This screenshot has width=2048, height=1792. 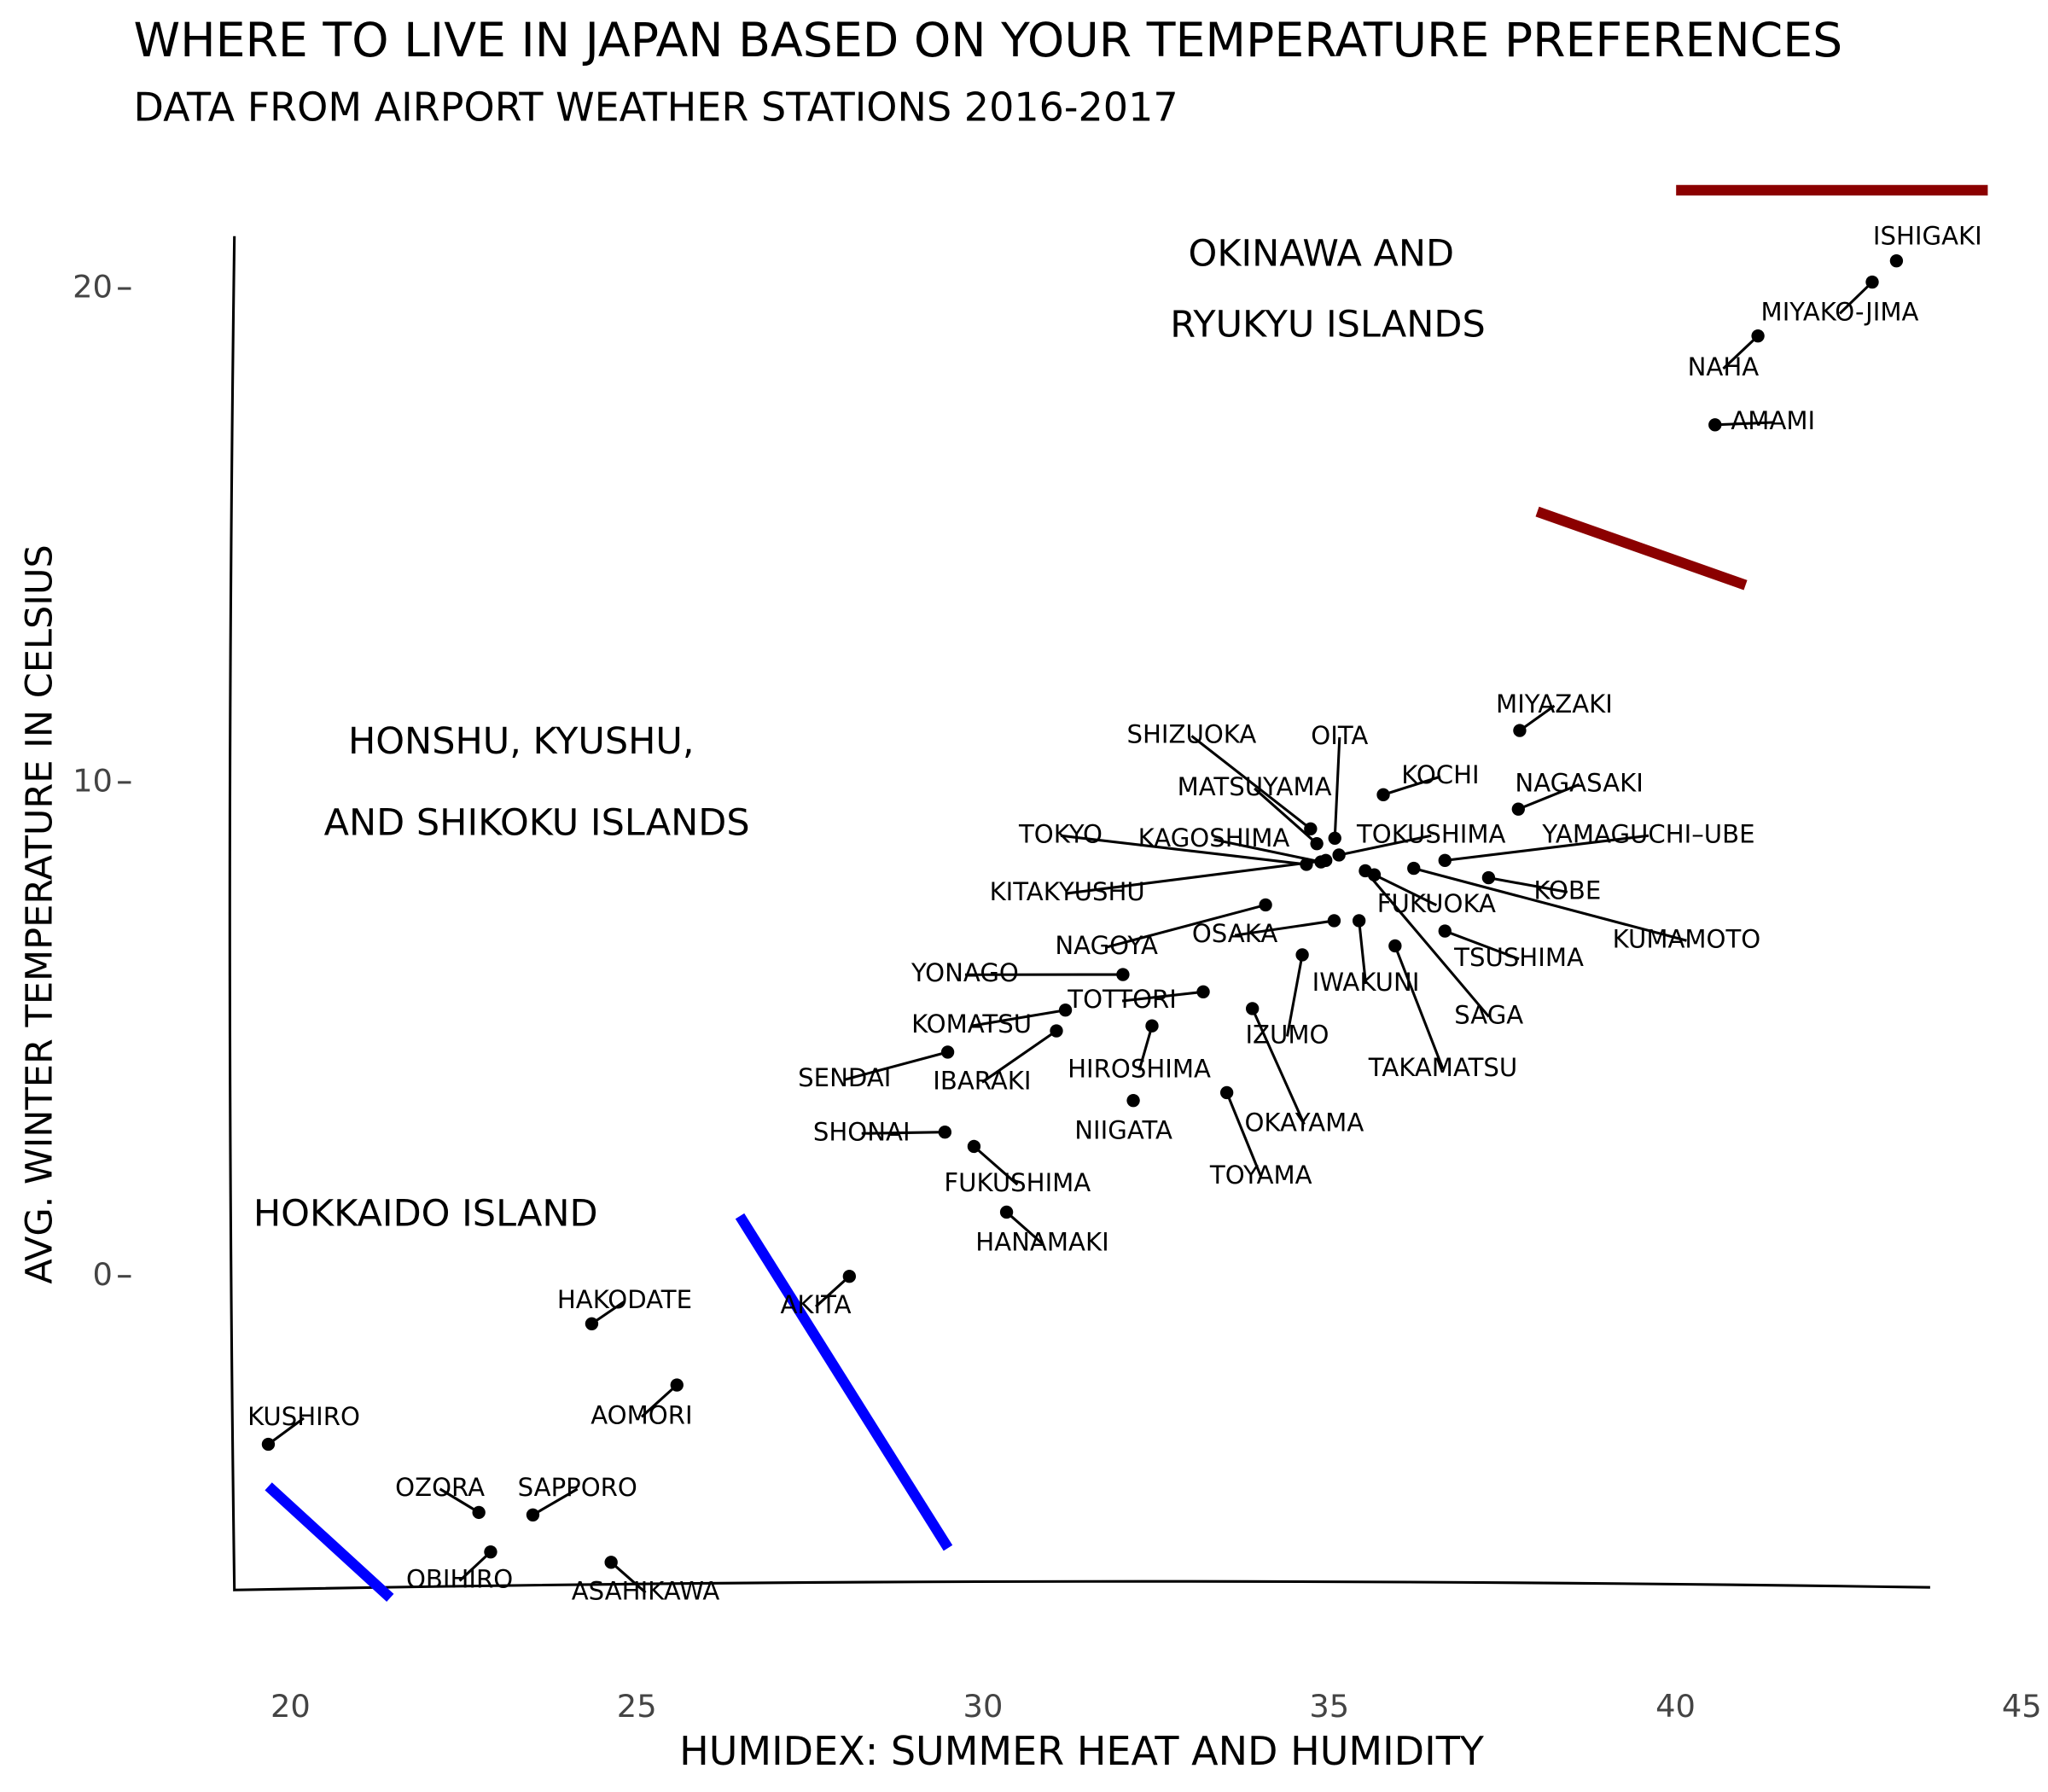 What do you see at coordinates (1840, 311) in the screenshot?
I see `point-label: MIYAKO-JIMA` at bounding box center [1840, 311].